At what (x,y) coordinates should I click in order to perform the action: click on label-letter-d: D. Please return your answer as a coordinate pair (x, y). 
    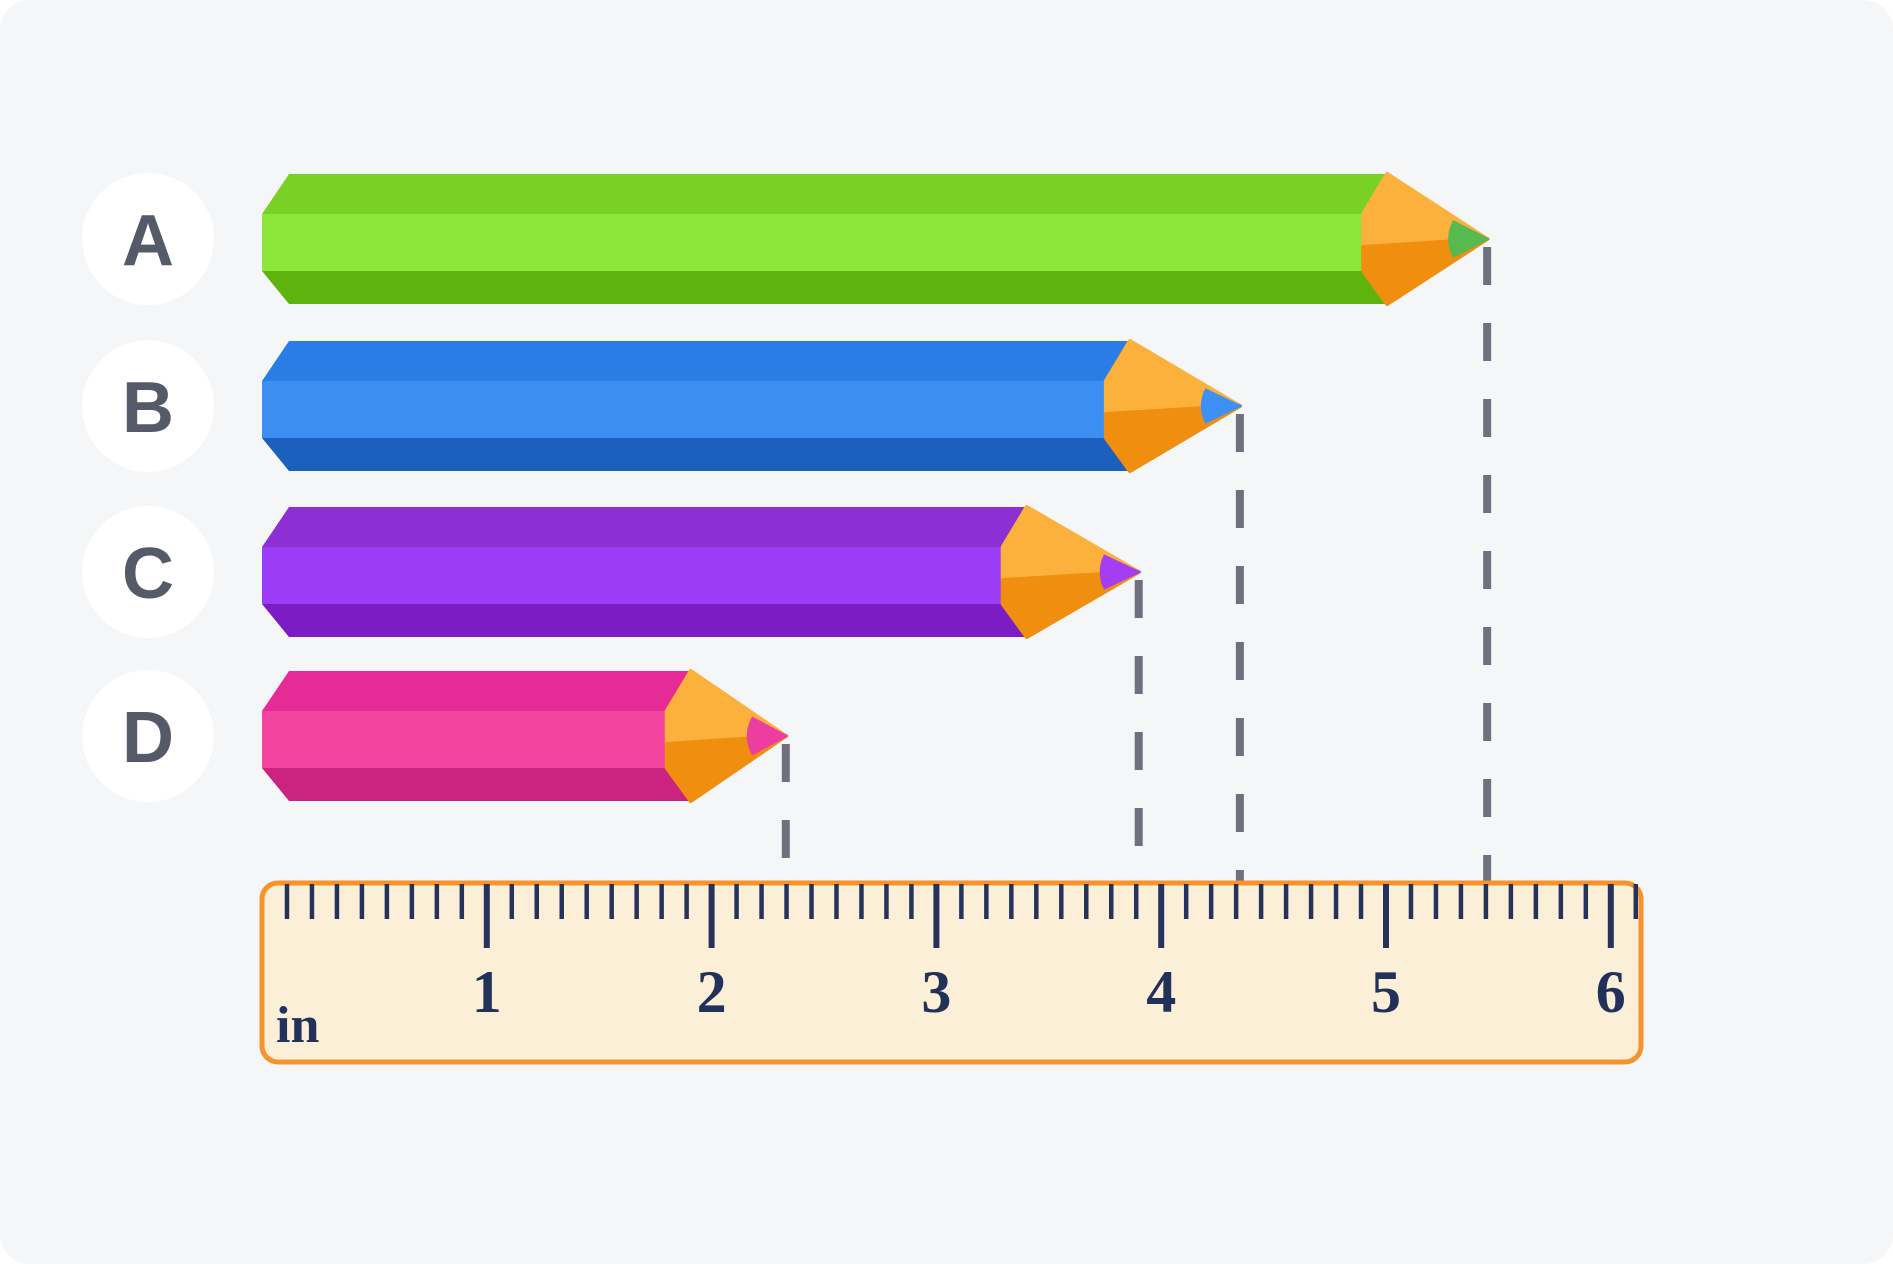
    Looking at the image, I should click on (148, 738).